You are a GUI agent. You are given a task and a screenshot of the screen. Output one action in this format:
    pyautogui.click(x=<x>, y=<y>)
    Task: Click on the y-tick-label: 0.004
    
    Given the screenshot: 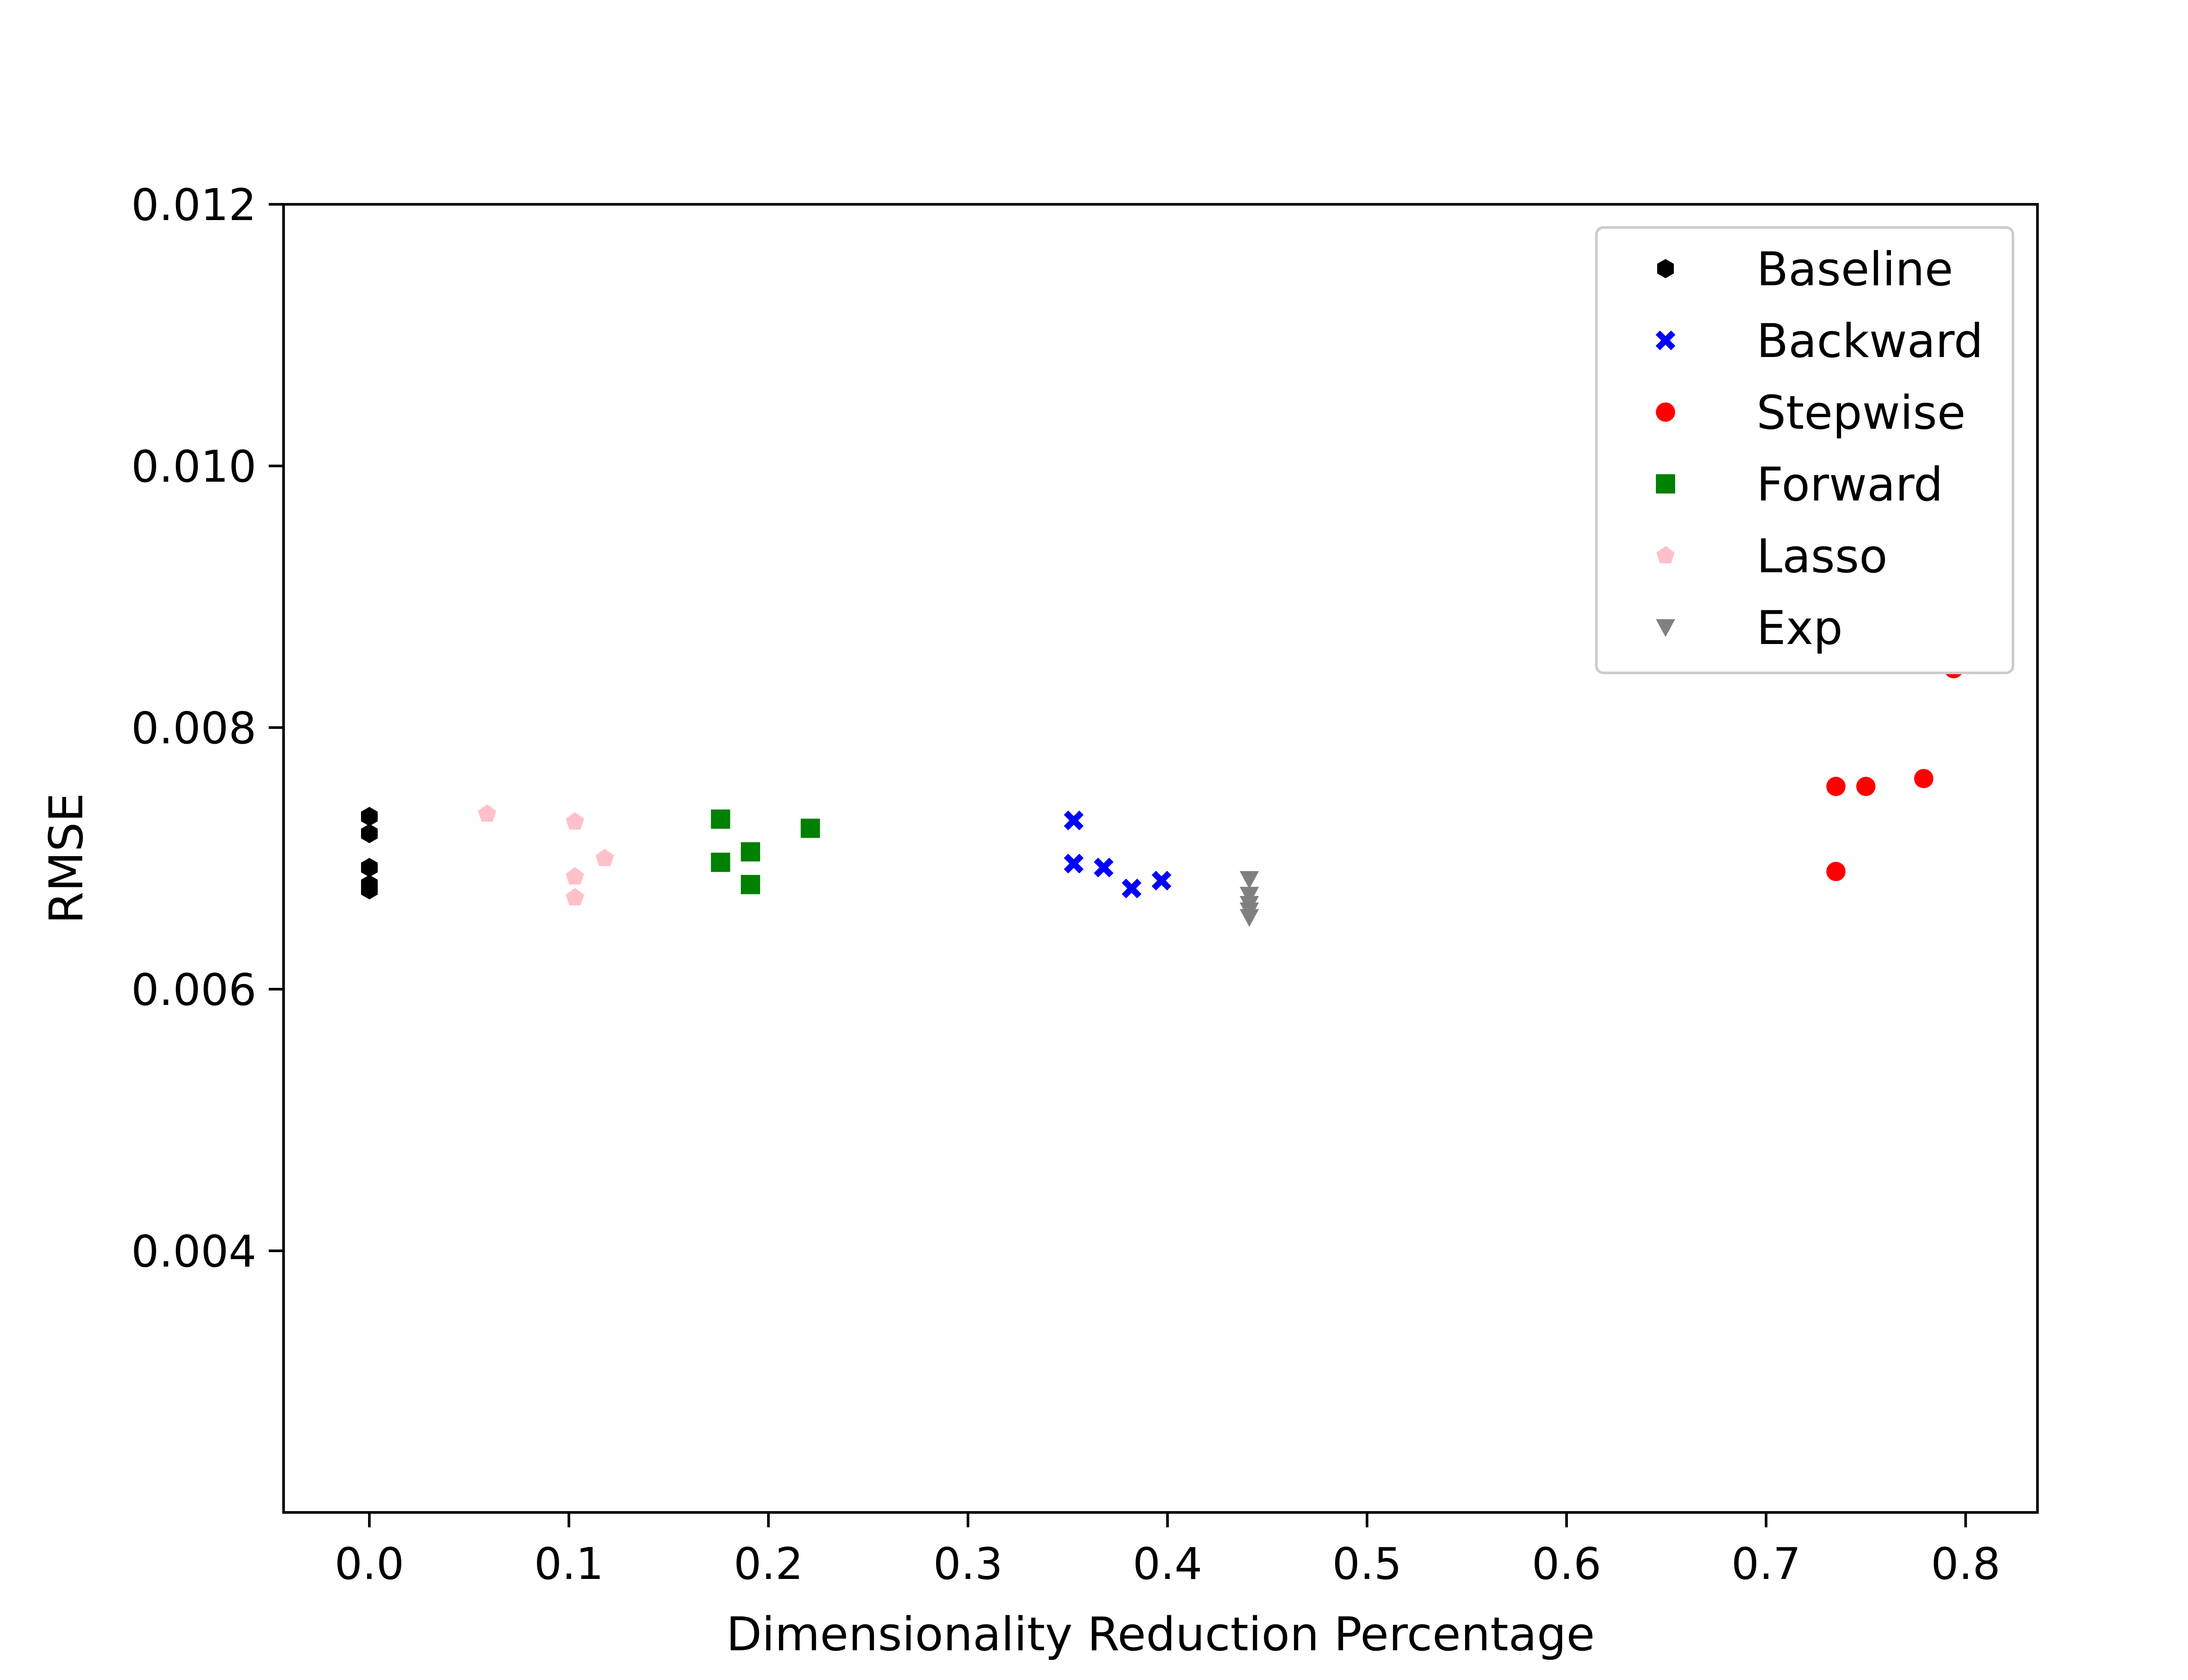 What is the action you would take?
    pyautogui.click(x=193, y=1251)
    